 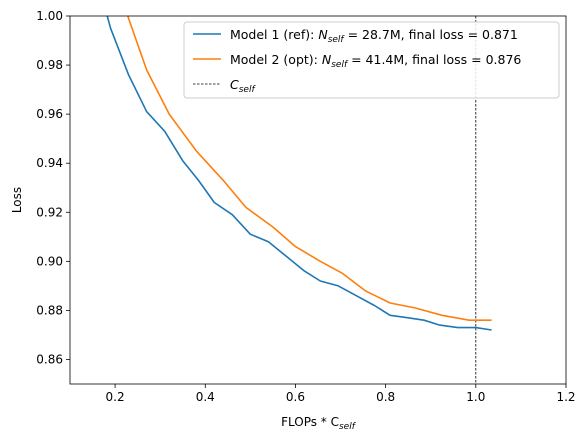 What do you see at coordinates (49, 16) in the screenshot?
I see `y-tick-label: 1.00` at bounding box center [49, 16].